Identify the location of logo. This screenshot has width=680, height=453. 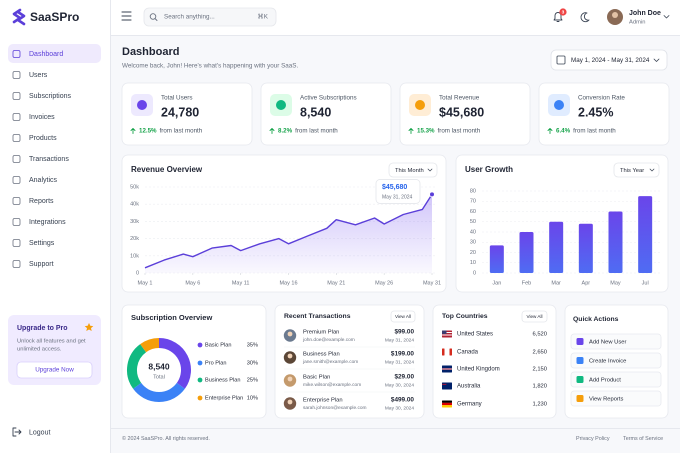
(19, 17).